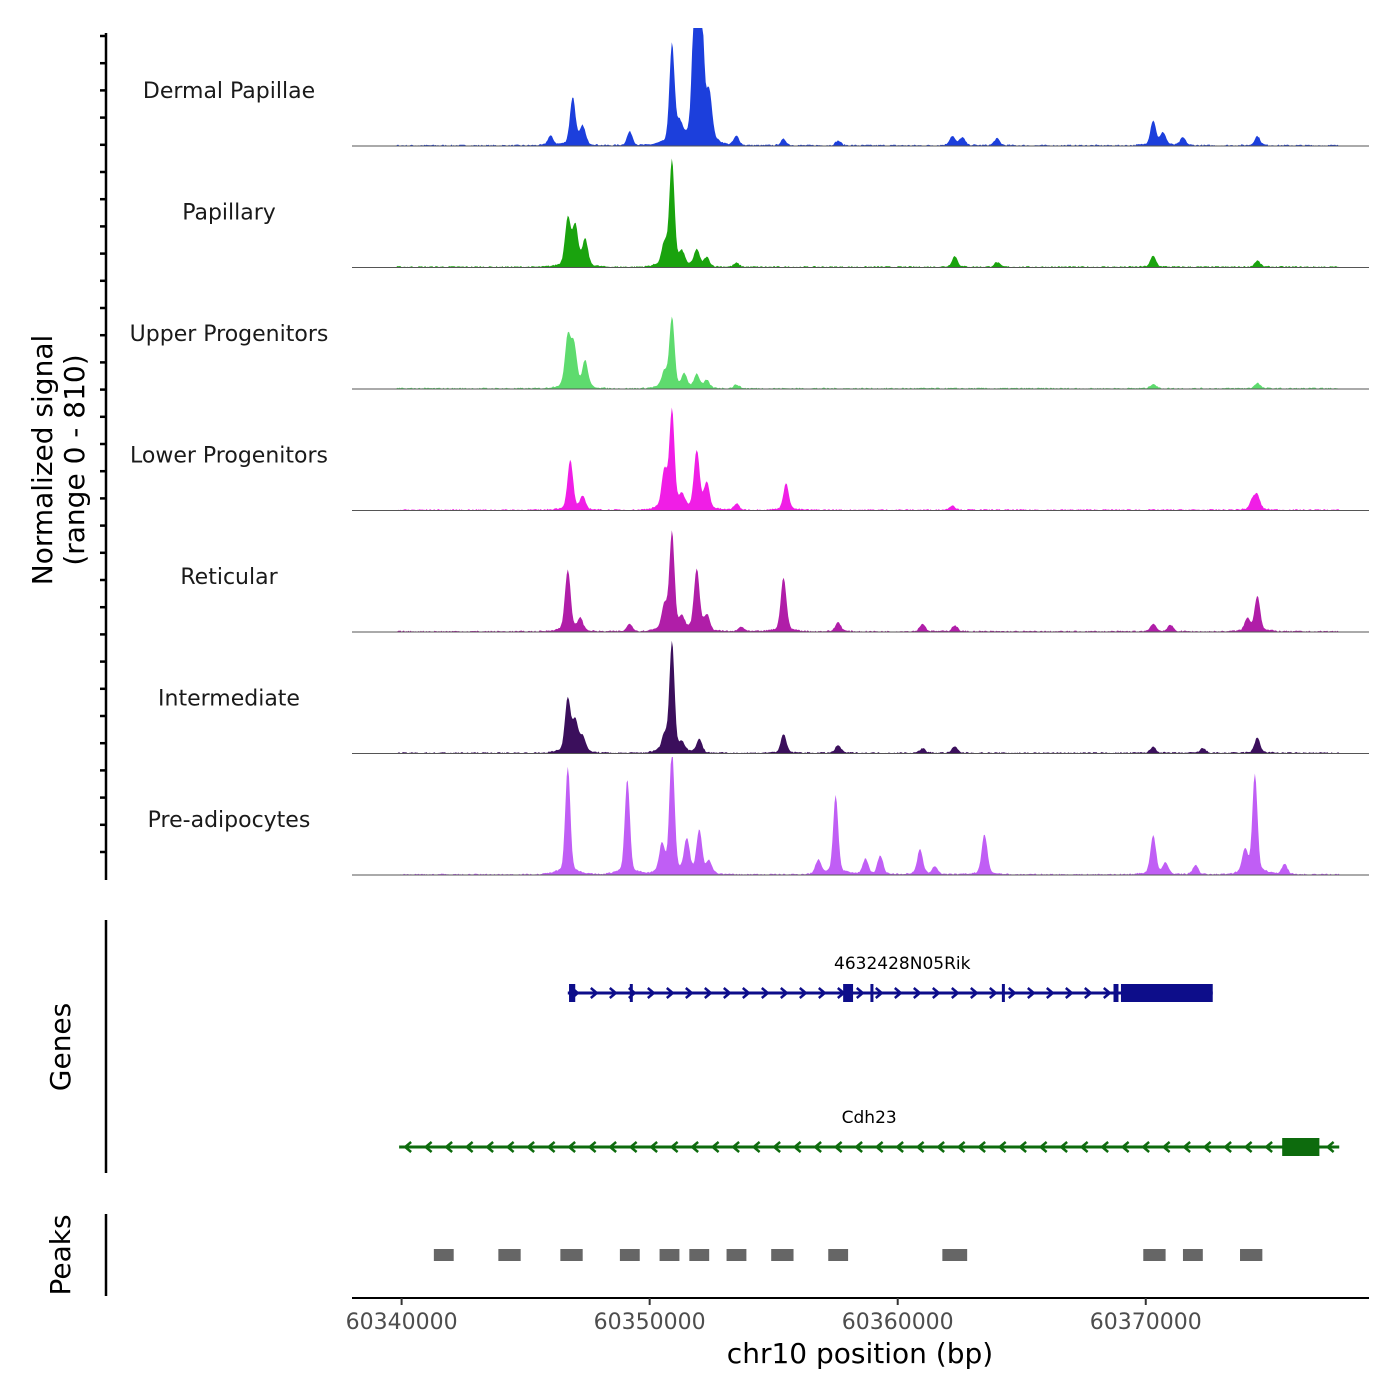  Describe the element at coordinates (1146, 1322) in the screenshot. I see `x-tick-label: 60370000` at that location.